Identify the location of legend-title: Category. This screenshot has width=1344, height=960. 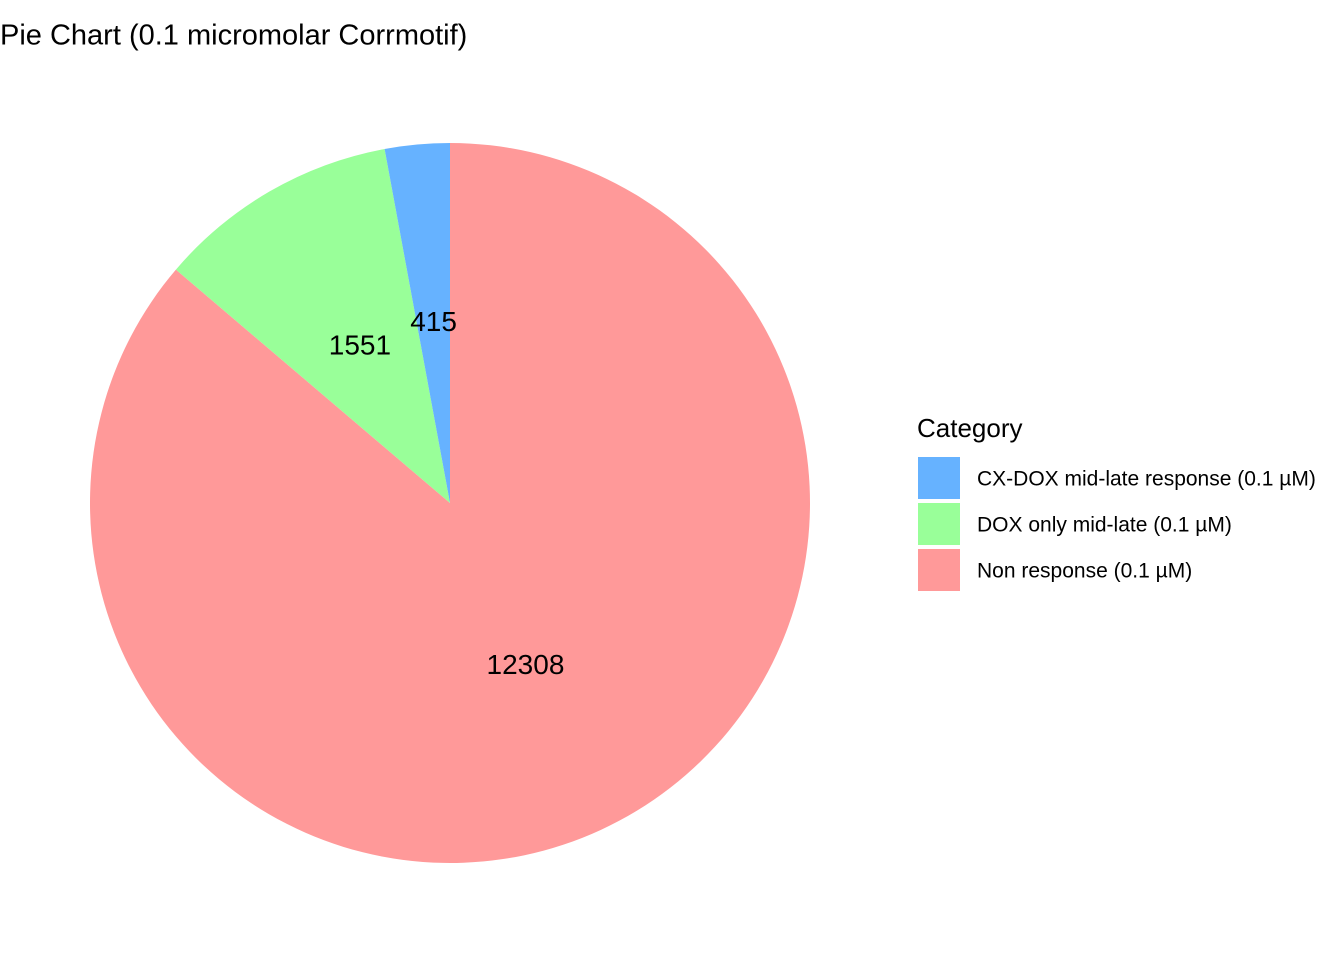
(970, 428).